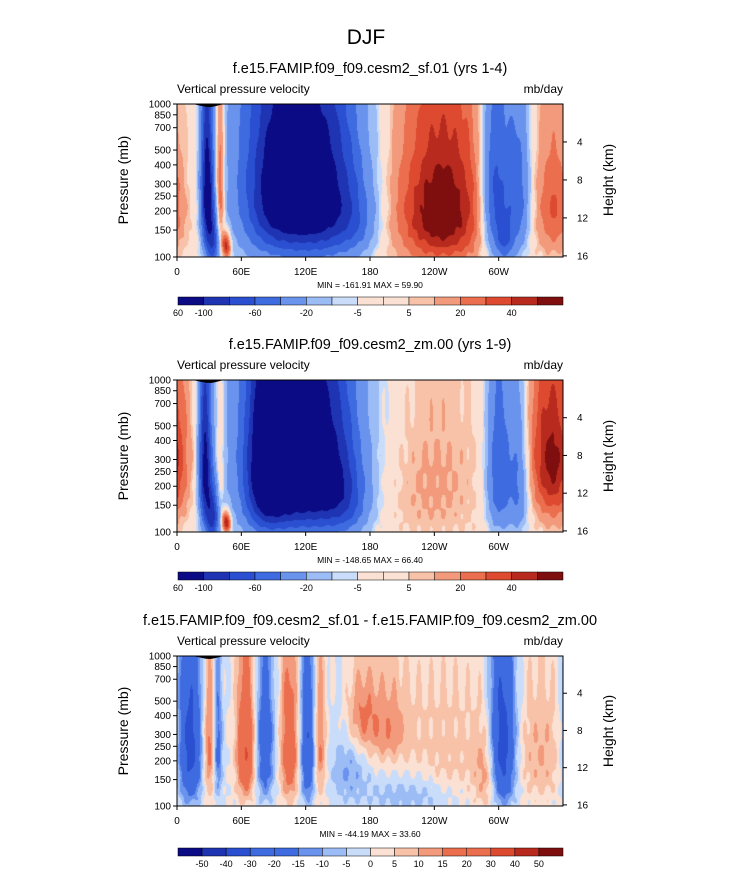 Image resolution: width=733 pixels, height=872 pixels. What do you see at coordinates (298, 864) in the screenshot?
I see `colorbar-label: -15` at bounding box center [298, 864].